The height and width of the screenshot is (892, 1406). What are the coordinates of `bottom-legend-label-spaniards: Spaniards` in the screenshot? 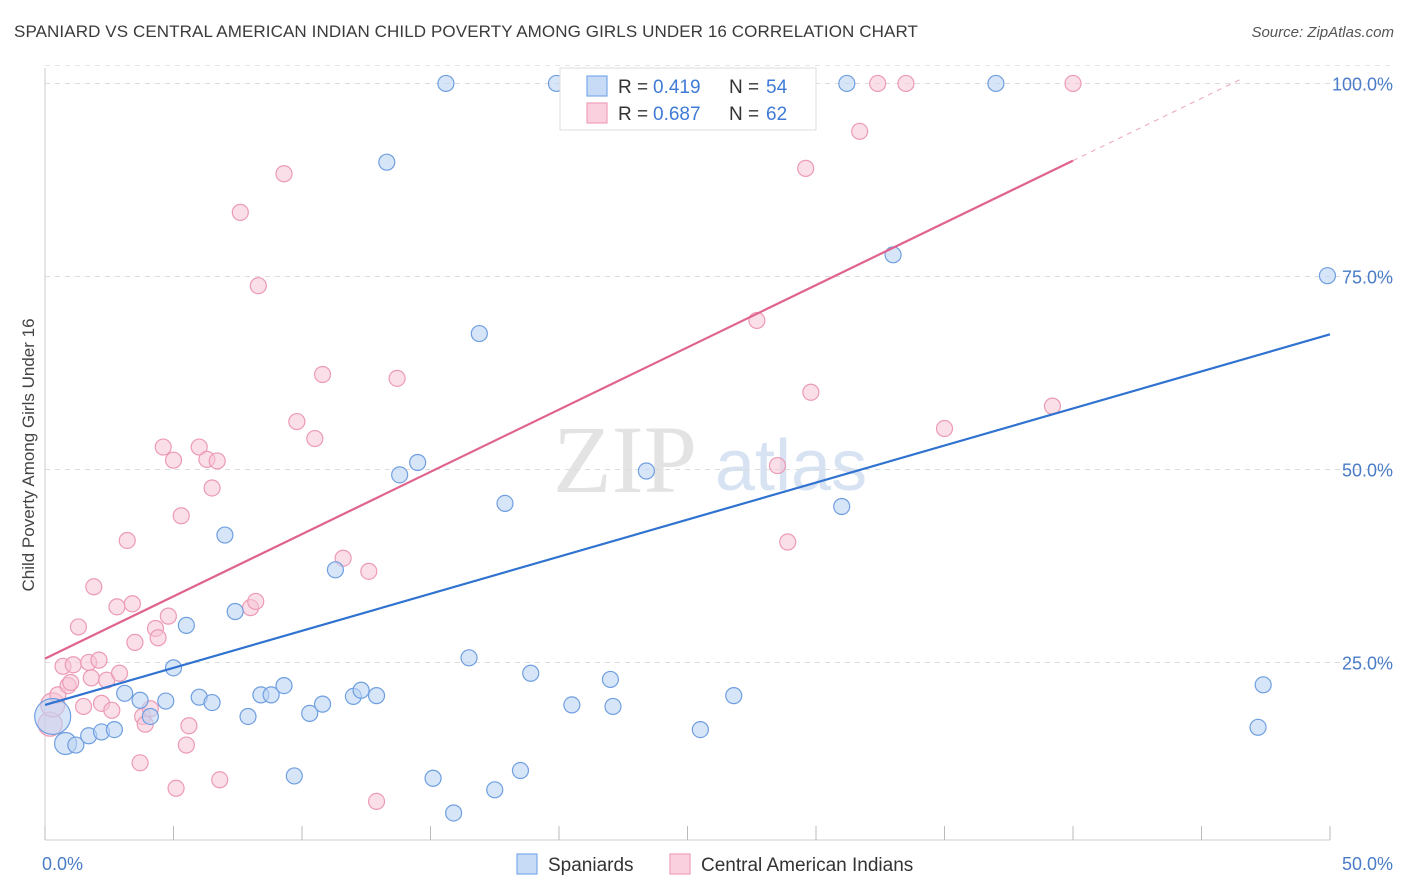 It's located at (591, 865).